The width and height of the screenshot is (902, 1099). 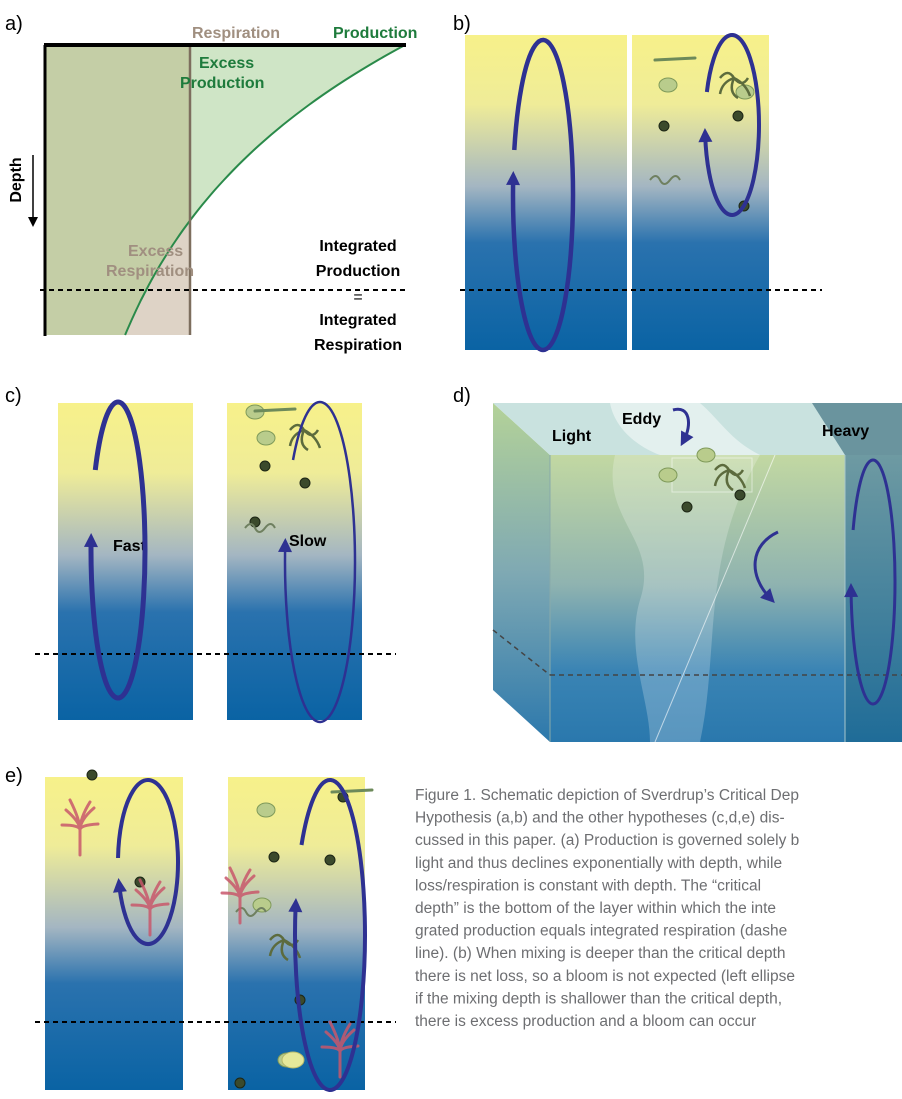 I want to click on integrated-label: Respiration, so click(x=358, y=345).